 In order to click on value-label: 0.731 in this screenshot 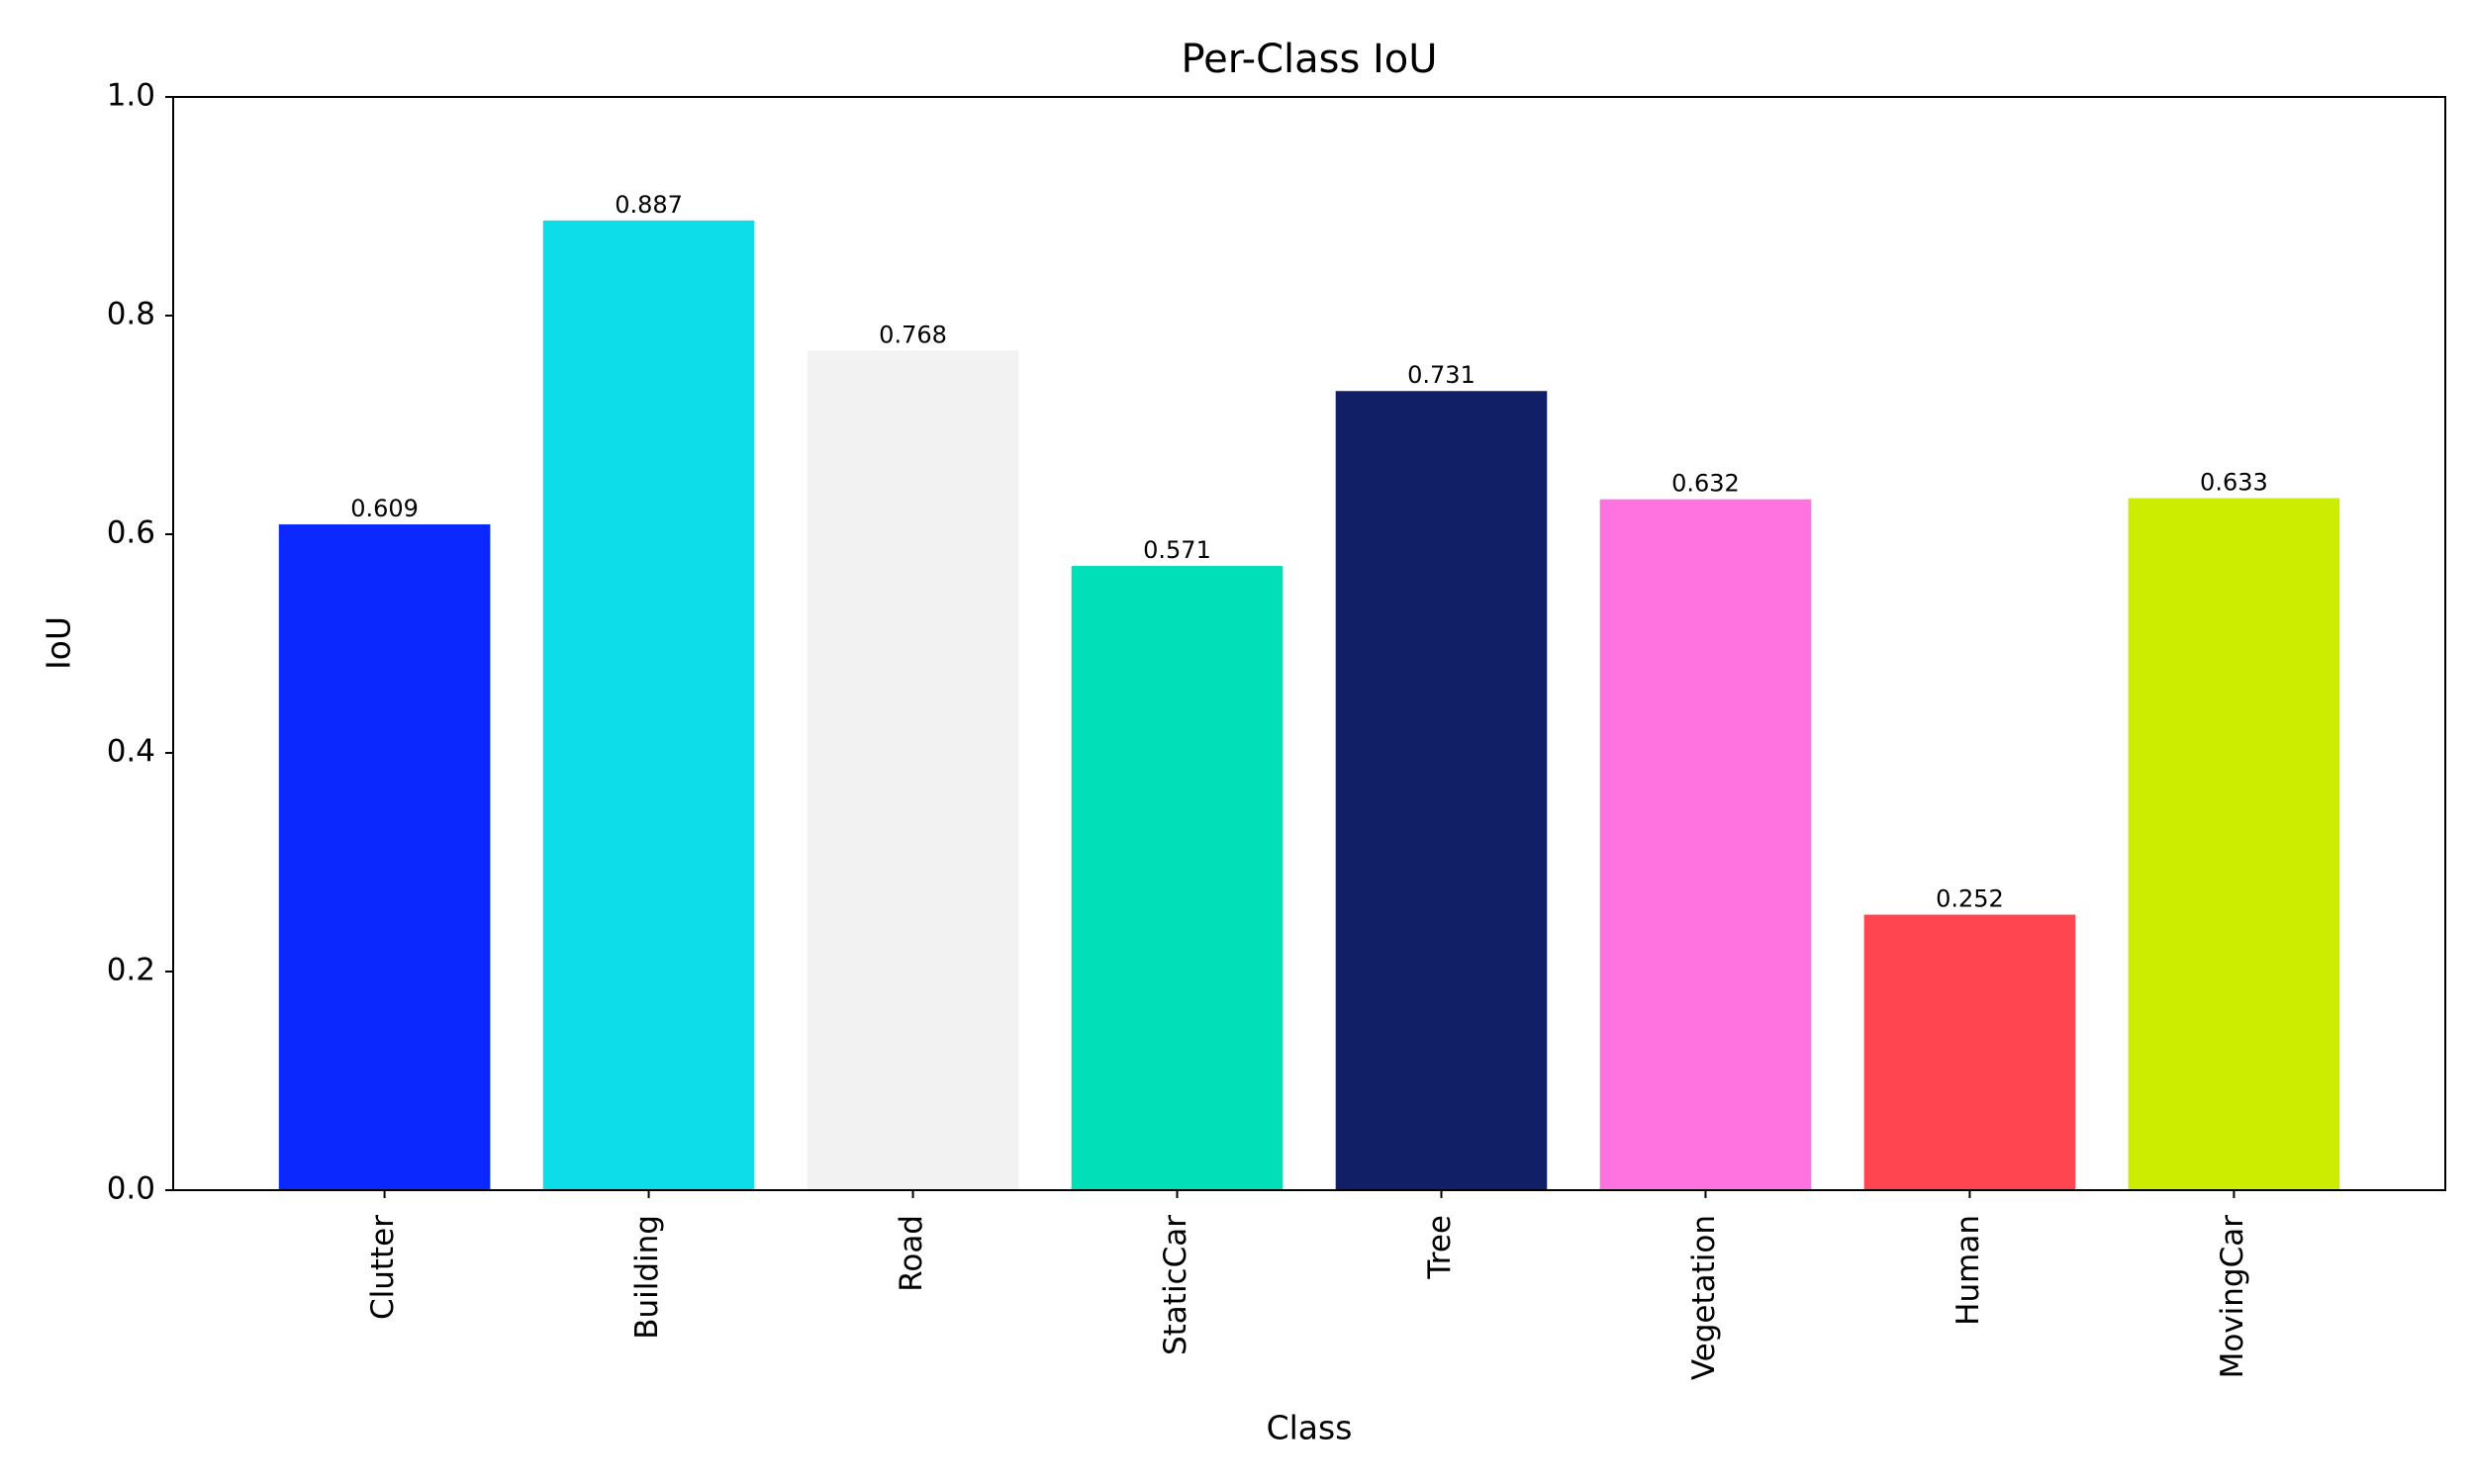, I will do `click(1441, 375)`.